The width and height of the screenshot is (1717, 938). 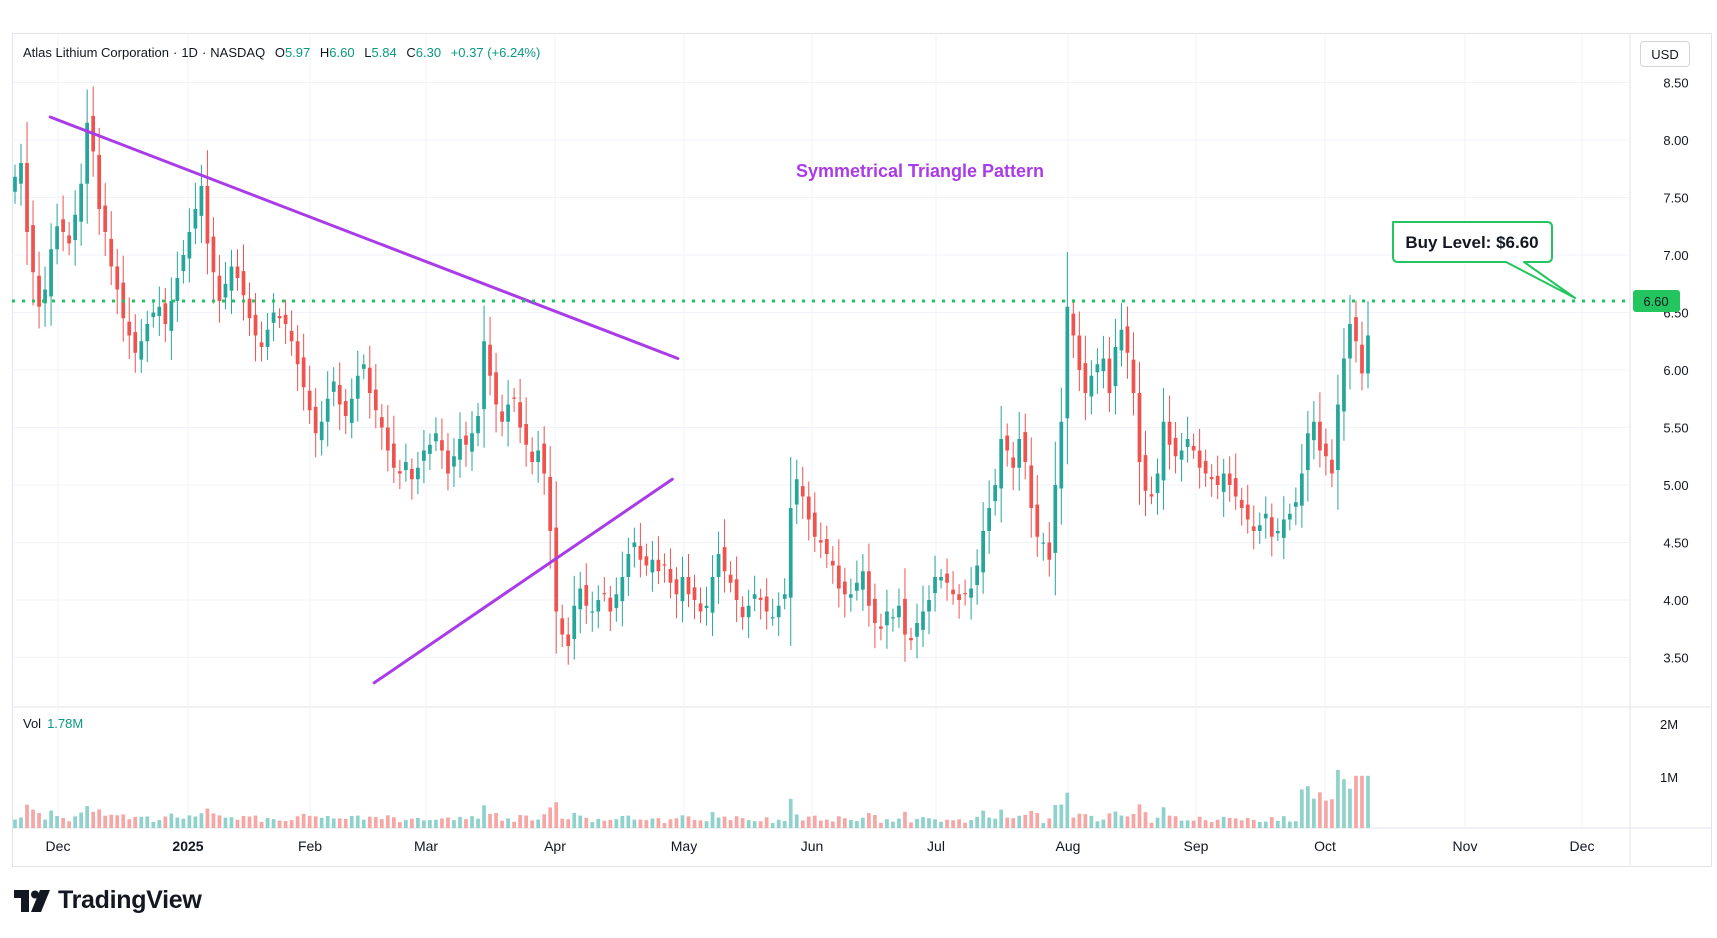 I want to click on interval: 1D, so click(x=189, y=52).